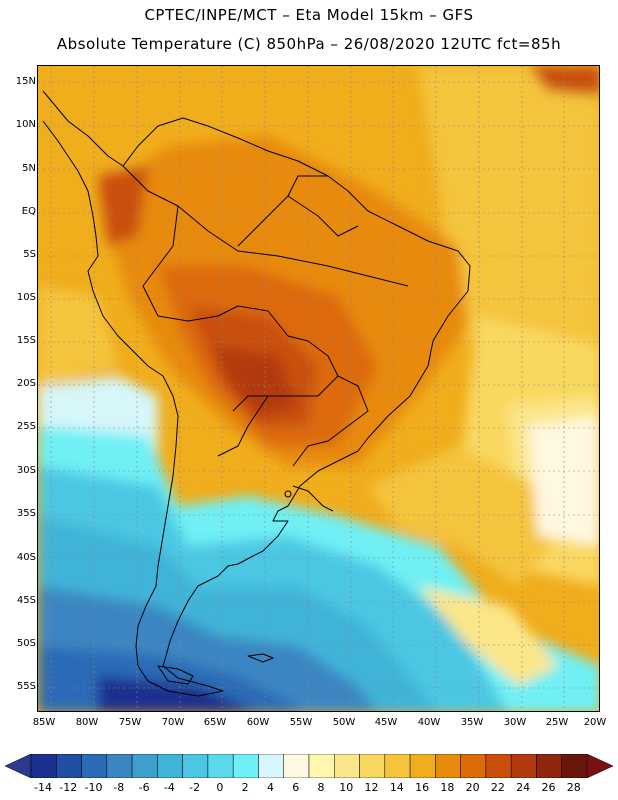  Describe the element at coordinates (595, 722) in the screenshot. I see `lon-label-20w: 20W` at that location.